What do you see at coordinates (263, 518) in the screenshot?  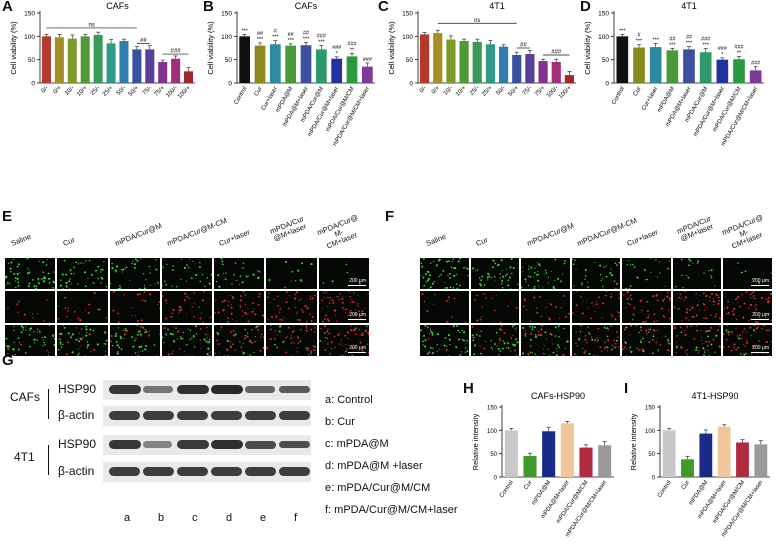 I see `wb-lane-label: e` at bounding box center [263, 518].